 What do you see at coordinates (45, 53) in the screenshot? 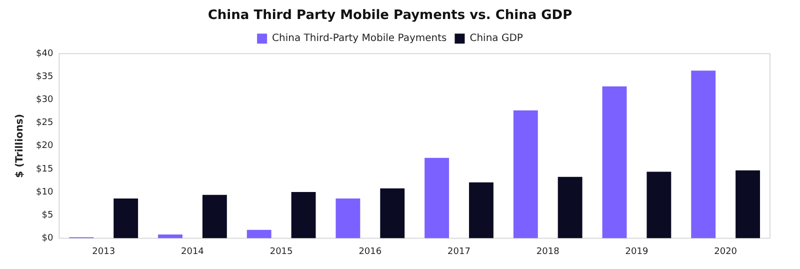
I see `y-tick-label: $40` at bounding box center [45, 53].